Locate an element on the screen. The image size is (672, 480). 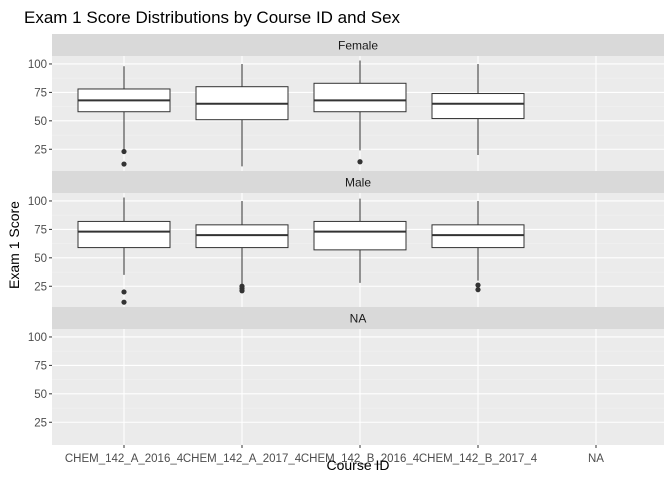
facet-strip-label: Female is located at coordinates (358, 46).